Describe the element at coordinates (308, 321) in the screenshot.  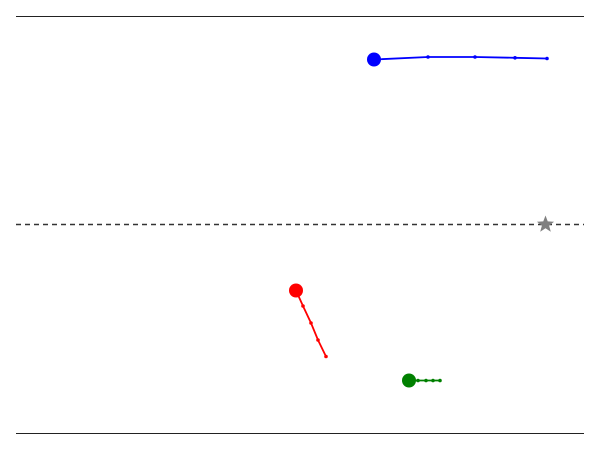
I see `trail-red` at that location.